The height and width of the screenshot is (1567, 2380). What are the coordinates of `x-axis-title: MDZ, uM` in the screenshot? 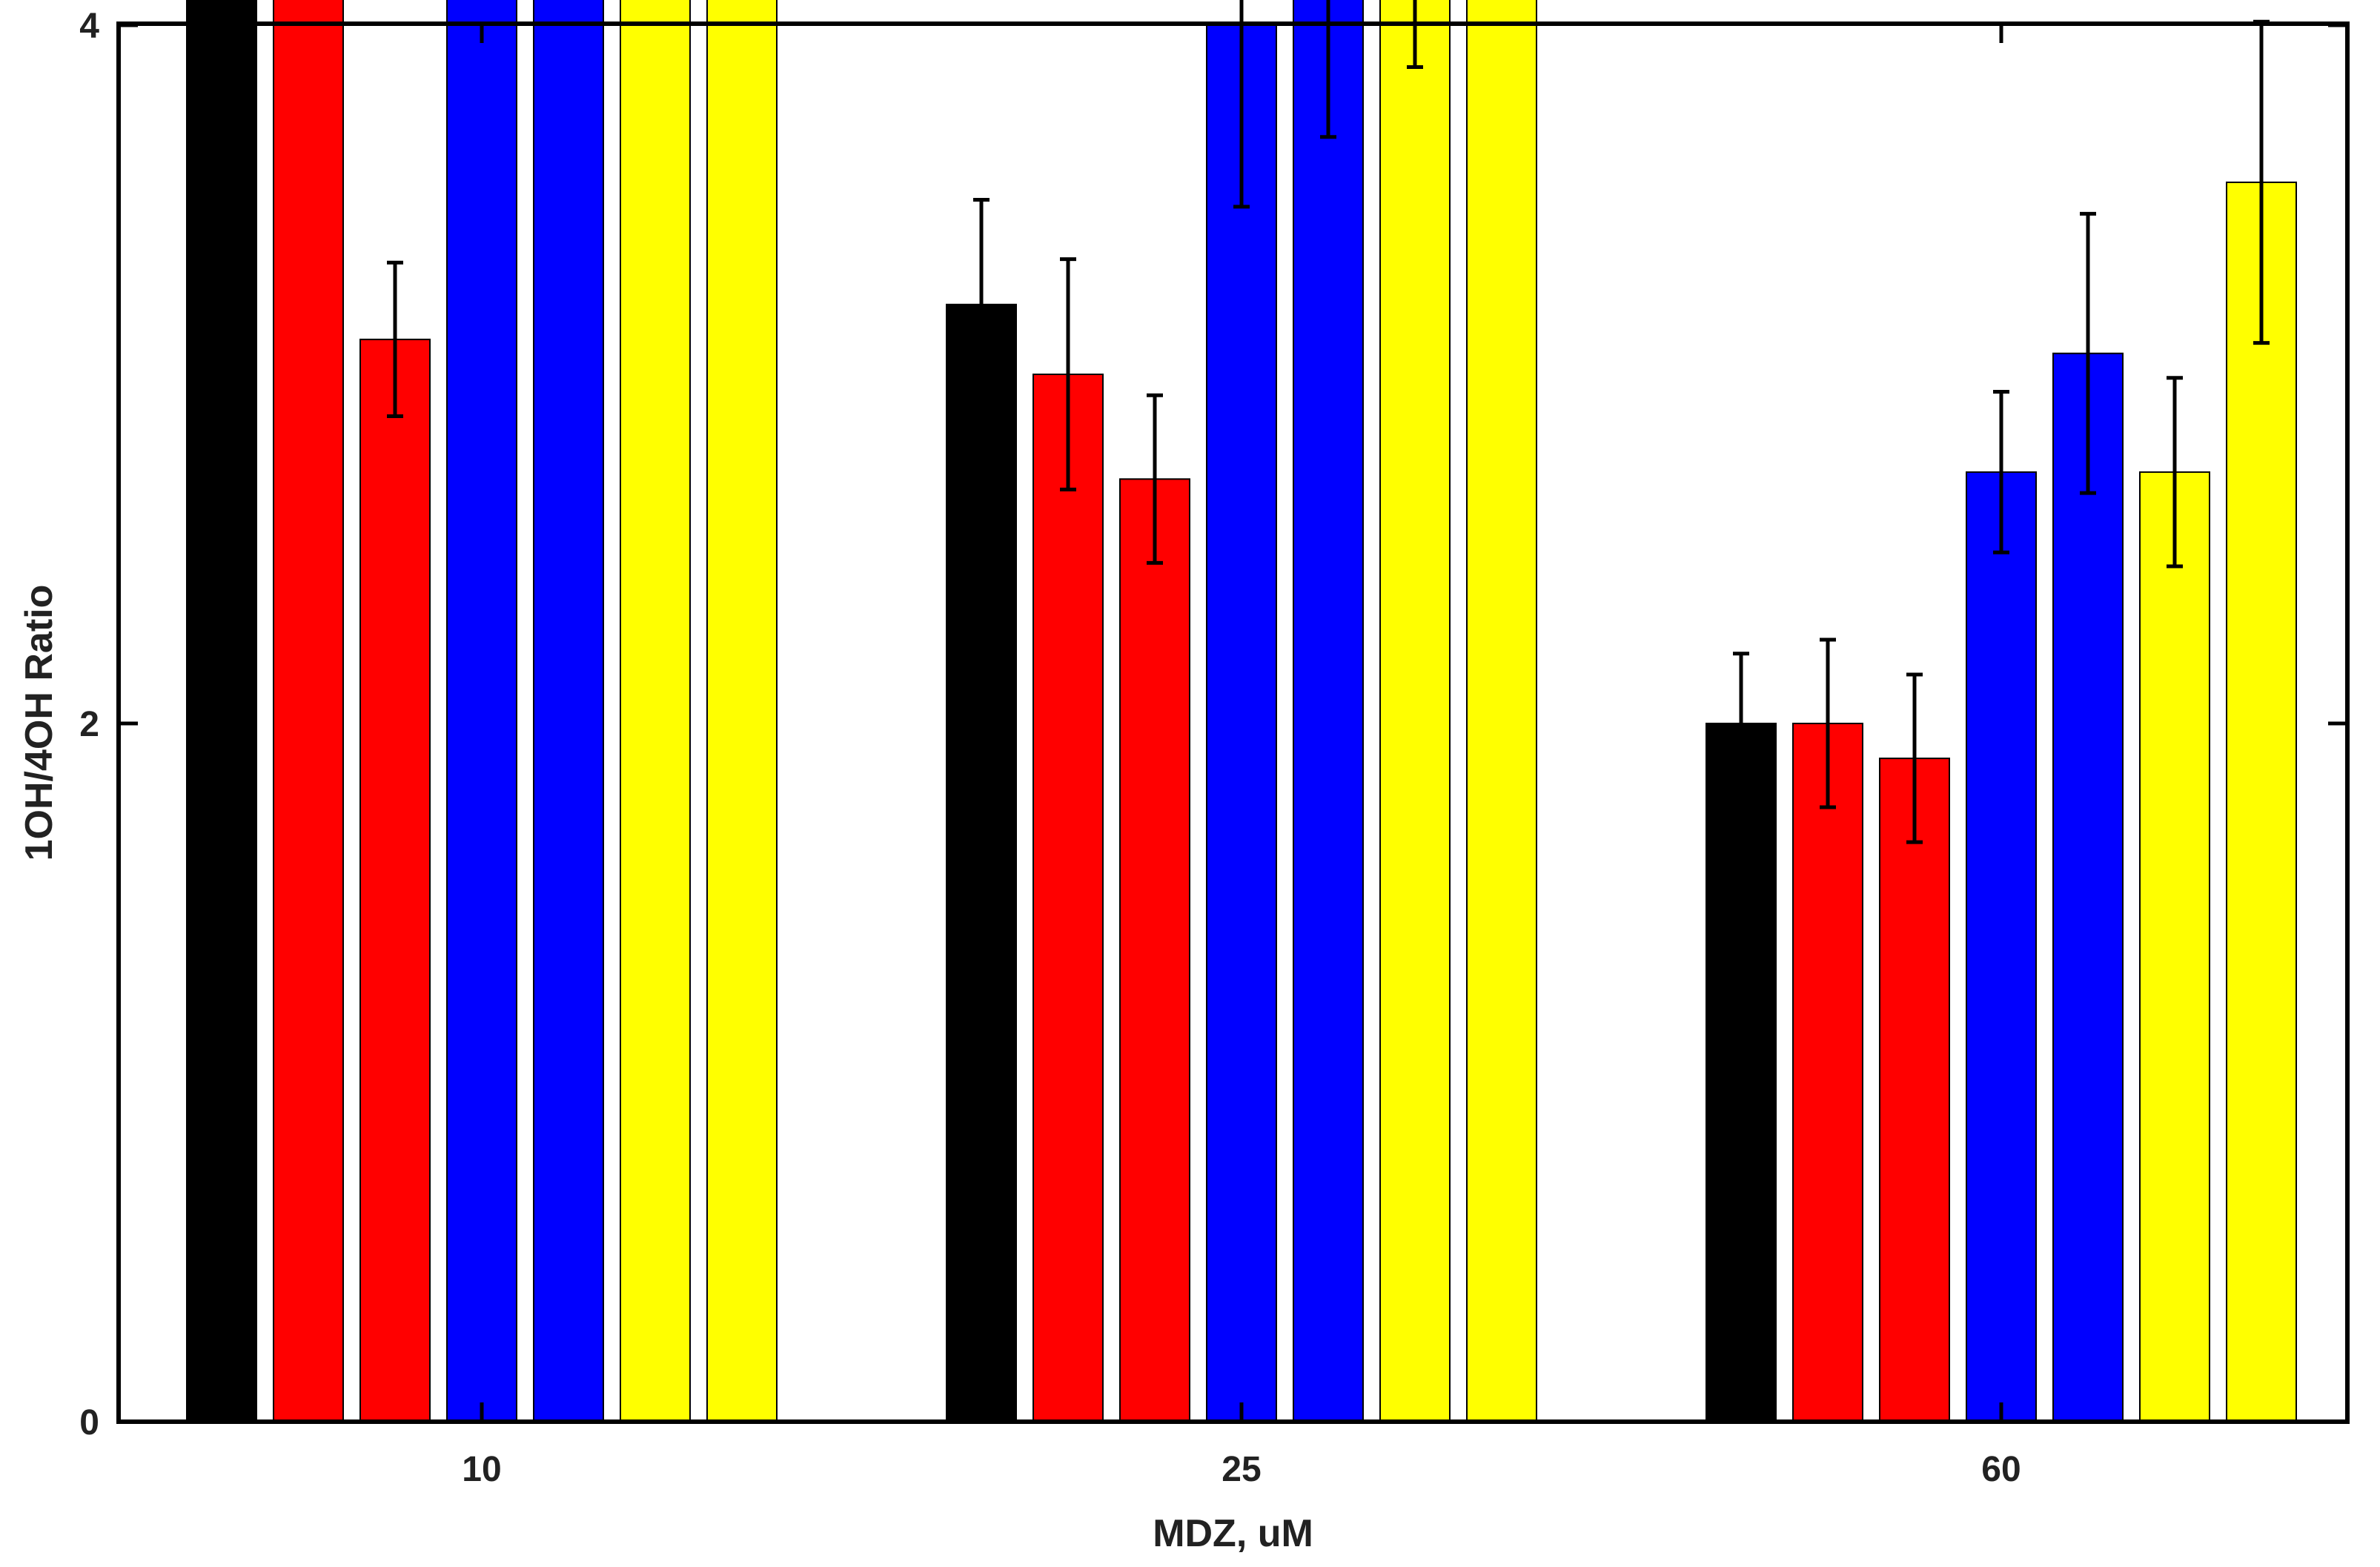 It's located at (1233, 1533).